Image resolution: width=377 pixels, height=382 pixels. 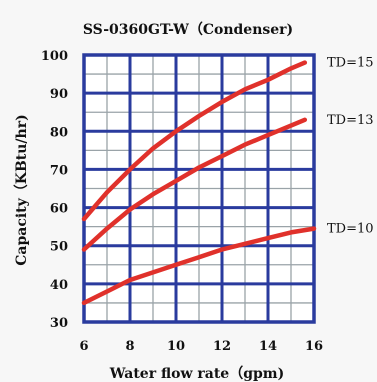 What do you see at coordinates (176, 346) in the screenshot?
I see `x-tick-label: 10` at bounding box center [176, 346].